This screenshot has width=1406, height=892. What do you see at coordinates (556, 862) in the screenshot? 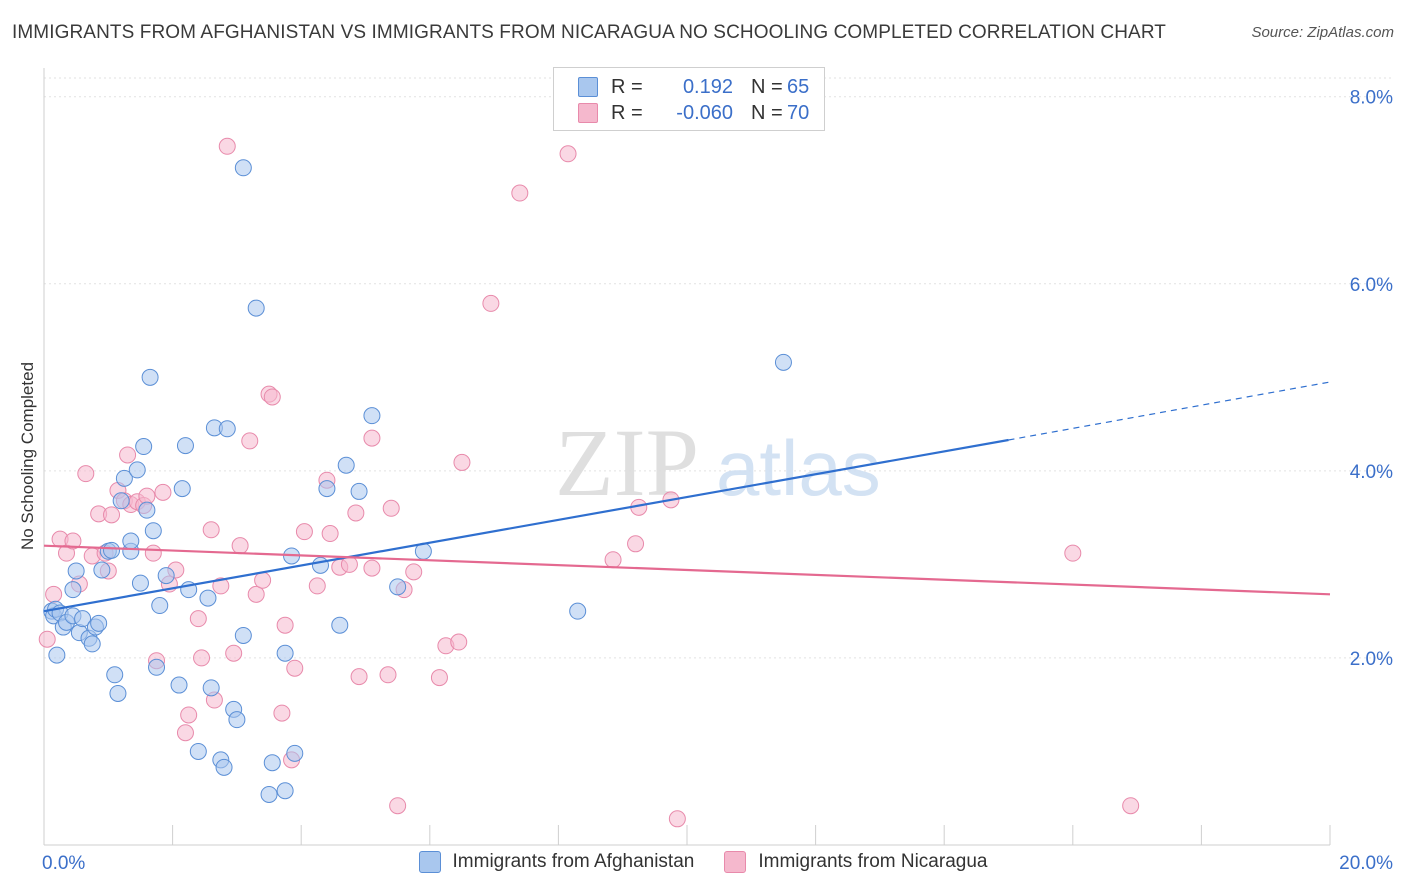
I see `legend-item-afghanistan: Immigrants from Afghanistan` at bounding box center [556, 862].